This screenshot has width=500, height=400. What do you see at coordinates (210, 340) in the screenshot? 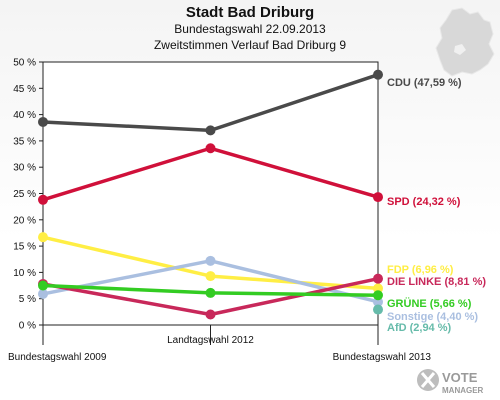
I see `x-tick-label: Landtagswahl 2012` at bounding box center [210, 340].